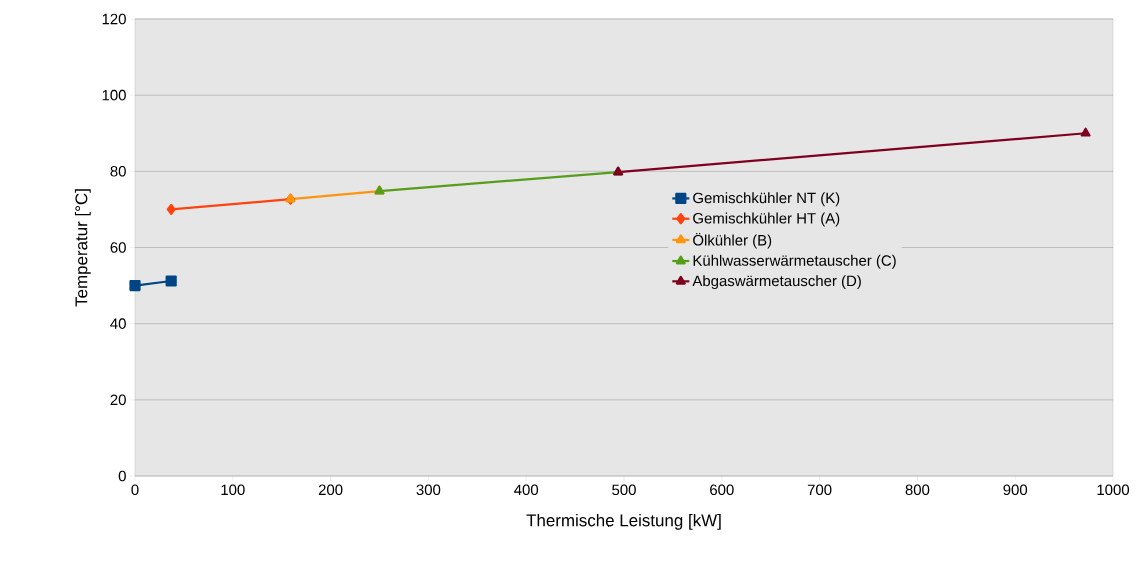 This screenshot has height=580, width=1145. I want to click on y-tick-label: 120, so click(114, 19).